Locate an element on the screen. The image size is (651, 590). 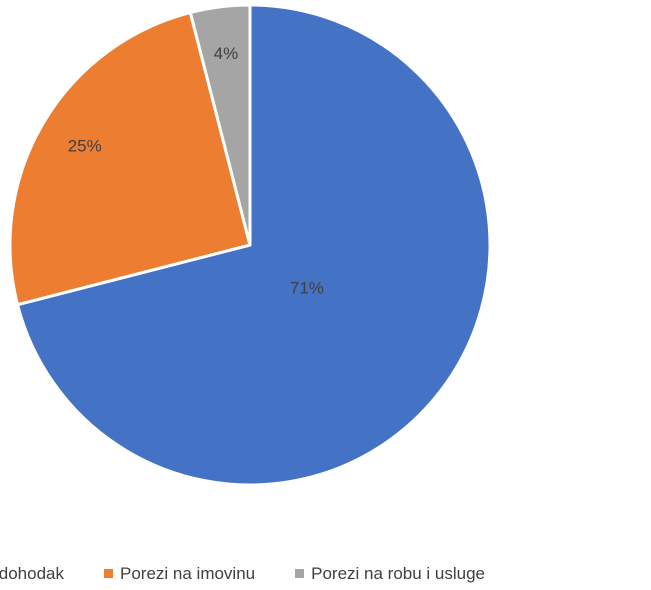
data-label-porezi-na-imovinu: 25% is located at coordinates (85, 146).